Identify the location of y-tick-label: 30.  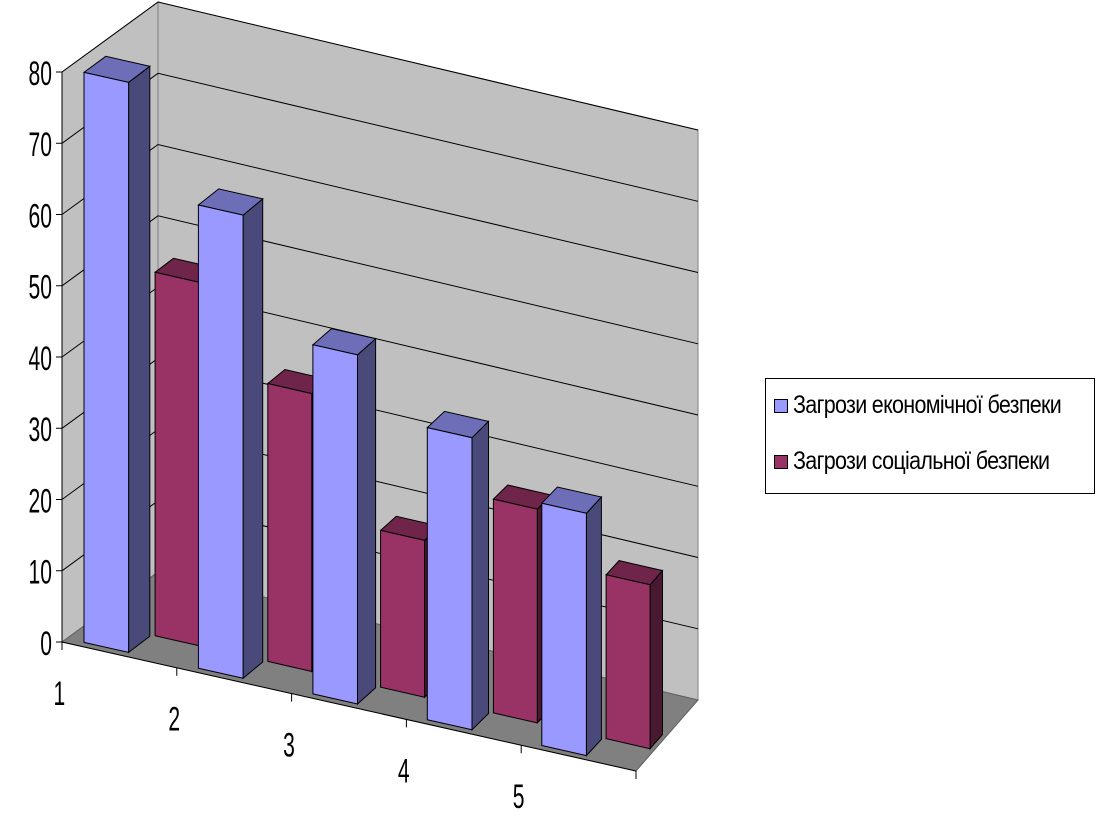
(40, 429).